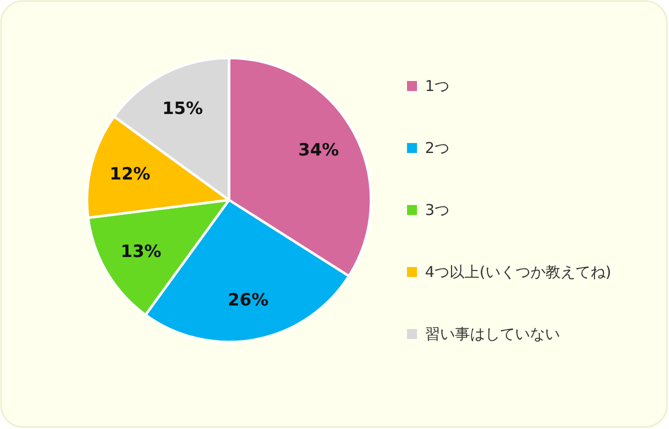 The height and width of the screenshot is (429, 669). Describe the element at coordinates (248, 300) in the screenshot. I see `data-label: 26%` at that location.